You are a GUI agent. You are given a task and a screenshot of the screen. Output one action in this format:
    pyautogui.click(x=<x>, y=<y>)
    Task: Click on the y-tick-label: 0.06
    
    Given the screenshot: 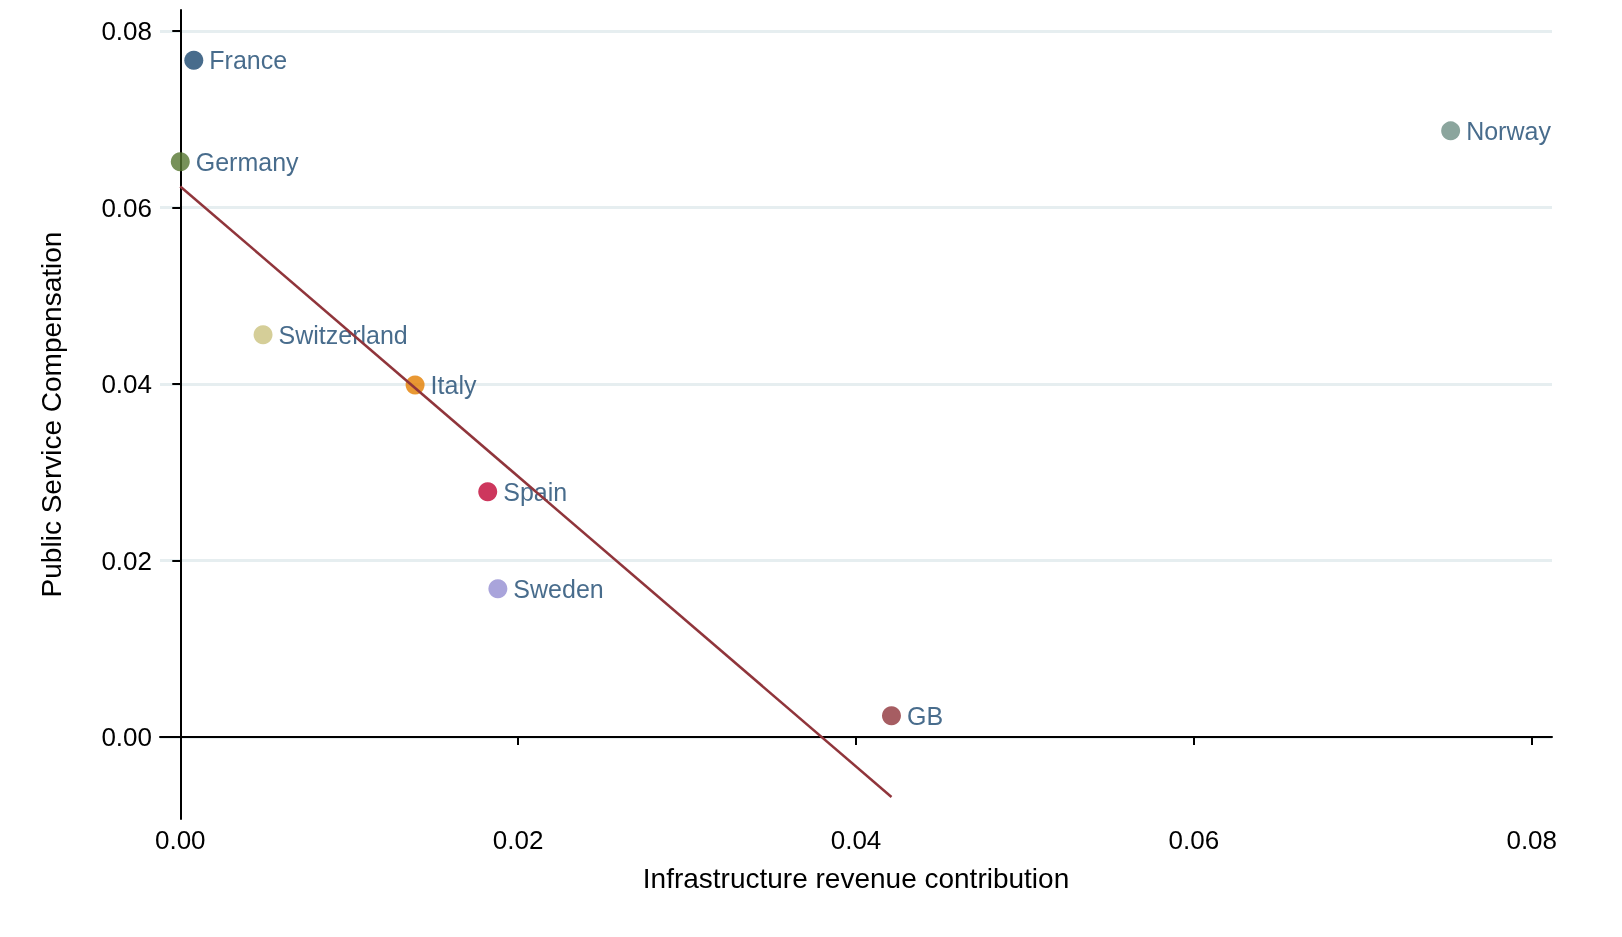 What is the action you would take?
    pyautogui.click(x=126, y=207)
    